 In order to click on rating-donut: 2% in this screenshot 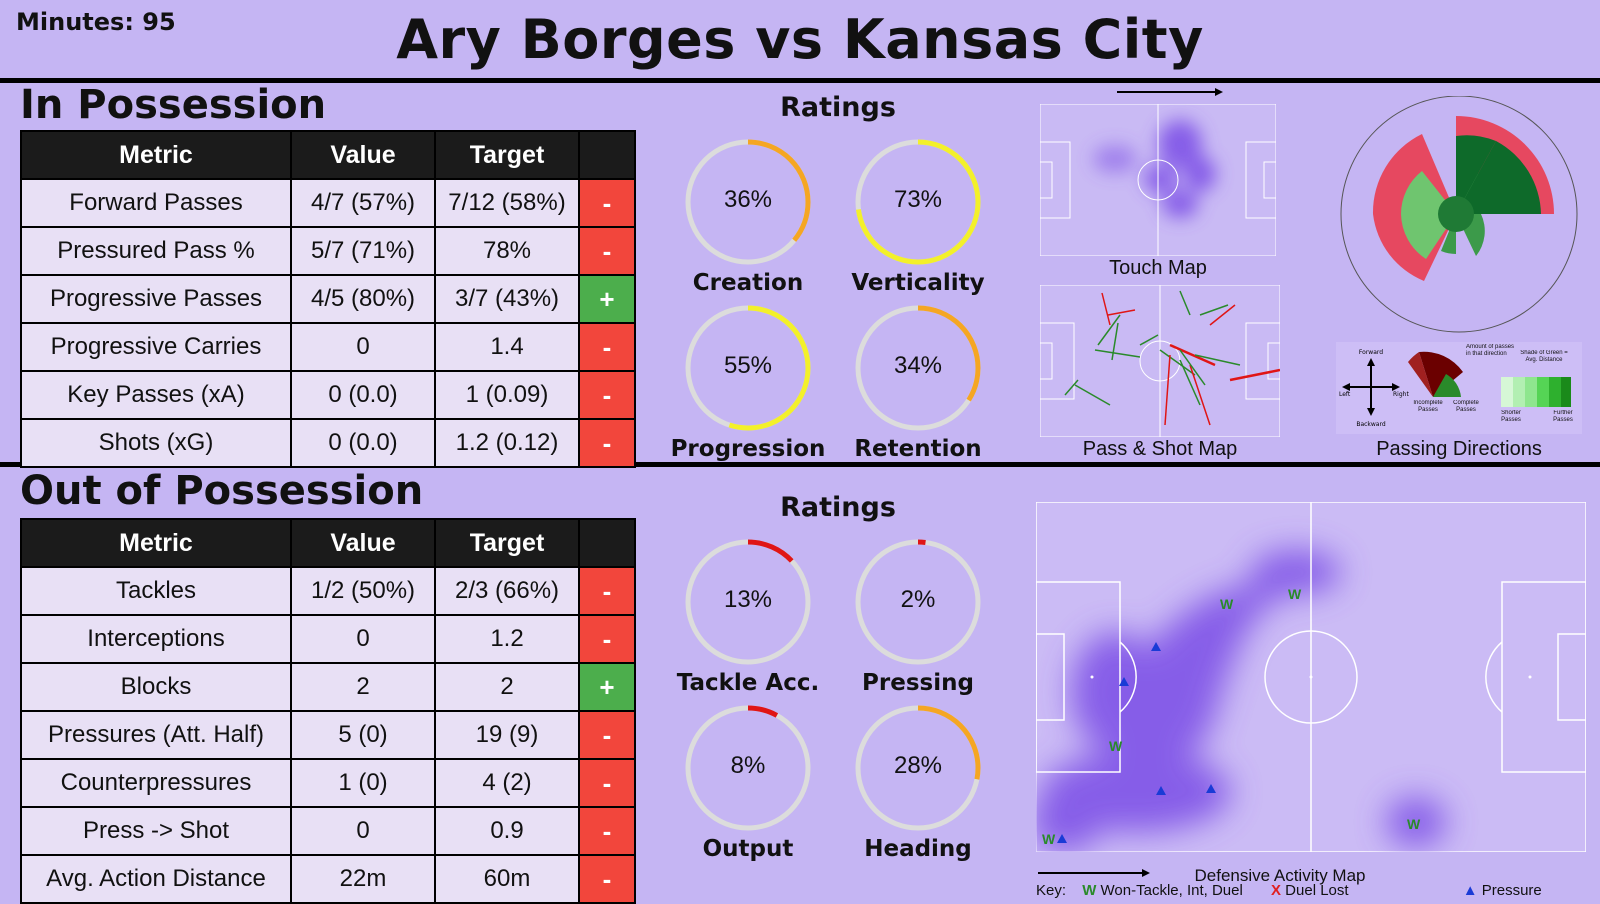, I will do `click(918, 602)`.